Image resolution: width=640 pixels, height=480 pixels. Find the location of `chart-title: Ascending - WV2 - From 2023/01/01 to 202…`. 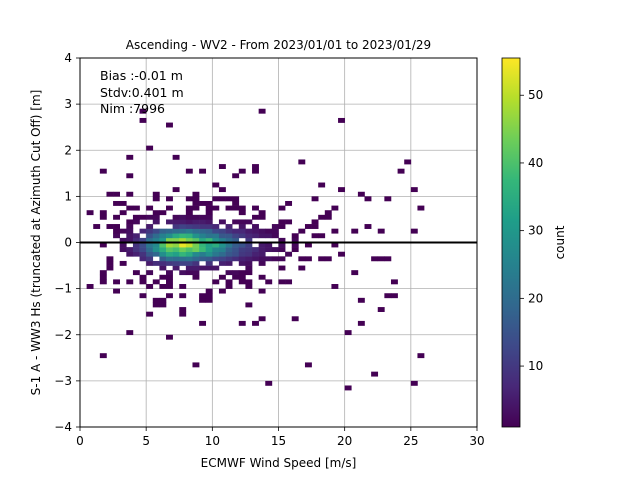

chart-title: Ascending - WV2 - From 2023/01/01 to 202… is located at coordinates (278, 45).